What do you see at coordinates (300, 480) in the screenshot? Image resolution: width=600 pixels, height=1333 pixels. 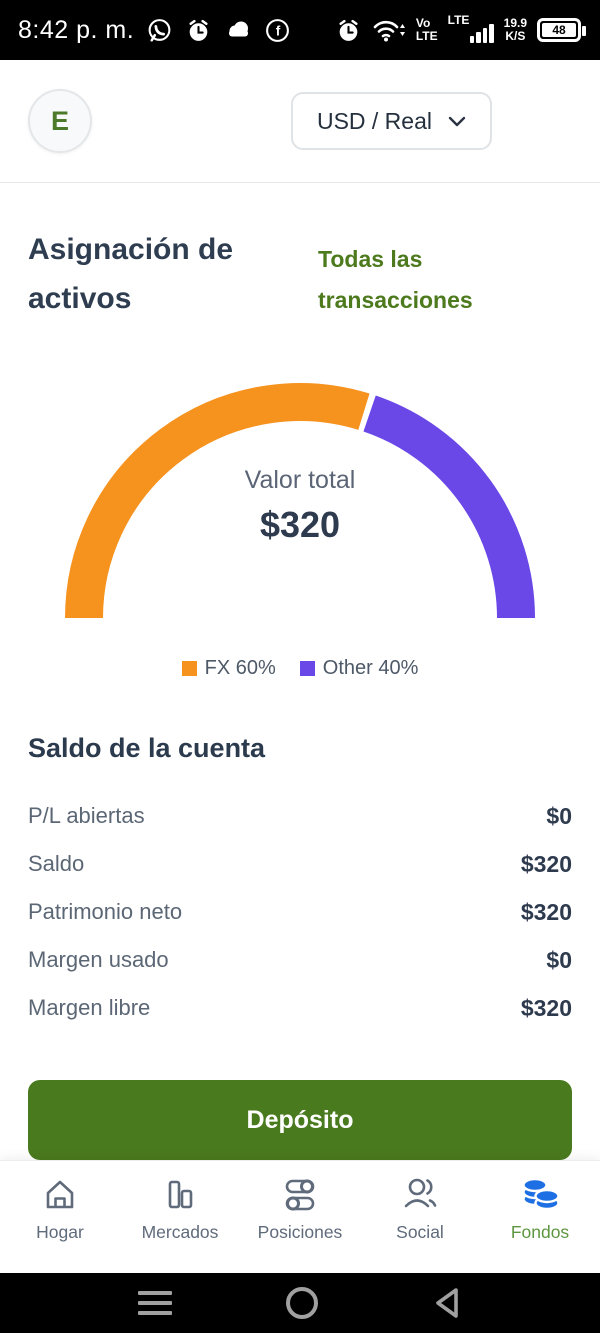 I see `total-value-label: Valor total` at bounding box center [300, 480].